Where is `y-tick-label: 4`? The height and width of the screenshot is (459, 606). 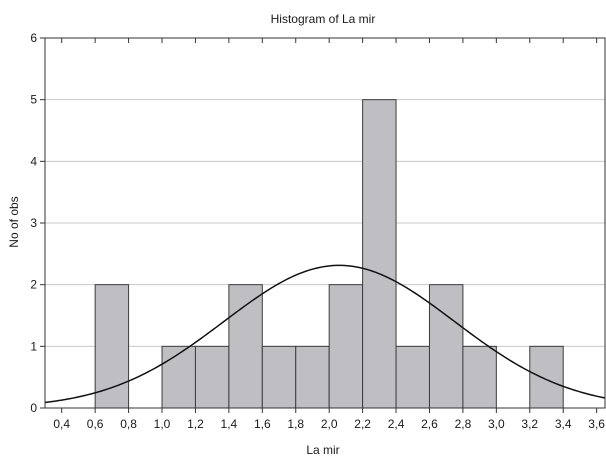 y-tick-label: 4 is located at coordinates (33, 161).